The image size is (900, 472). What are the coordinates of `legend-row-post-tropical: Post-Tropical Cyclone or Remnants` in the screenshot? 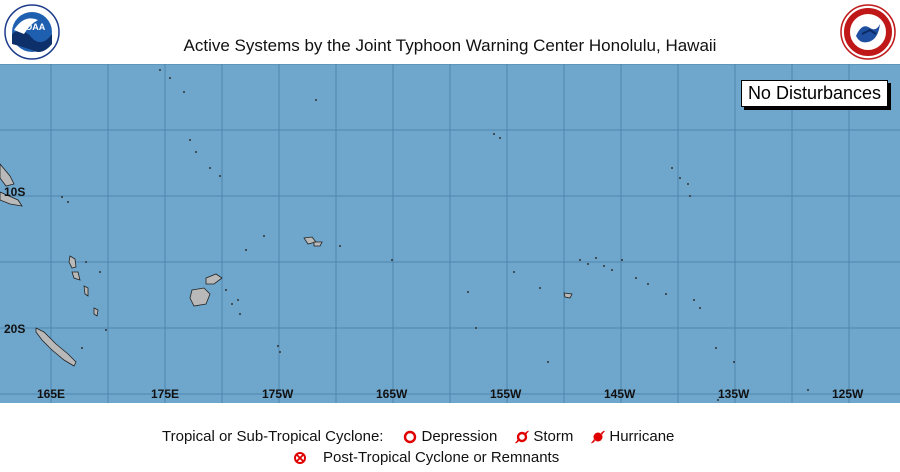 It's located at (426, 457).